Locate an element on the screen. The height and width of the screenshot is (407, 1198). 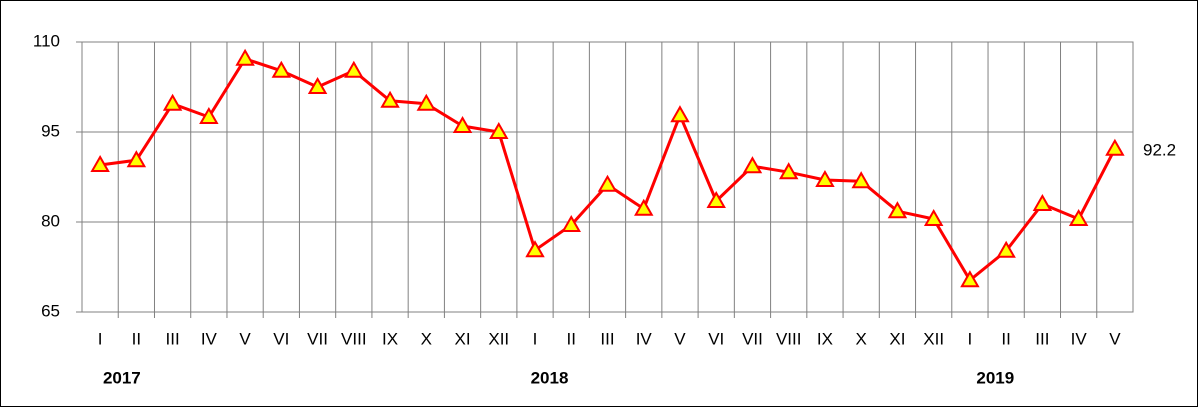
y-tick-label: 65 is located at coordinates (50, 310).